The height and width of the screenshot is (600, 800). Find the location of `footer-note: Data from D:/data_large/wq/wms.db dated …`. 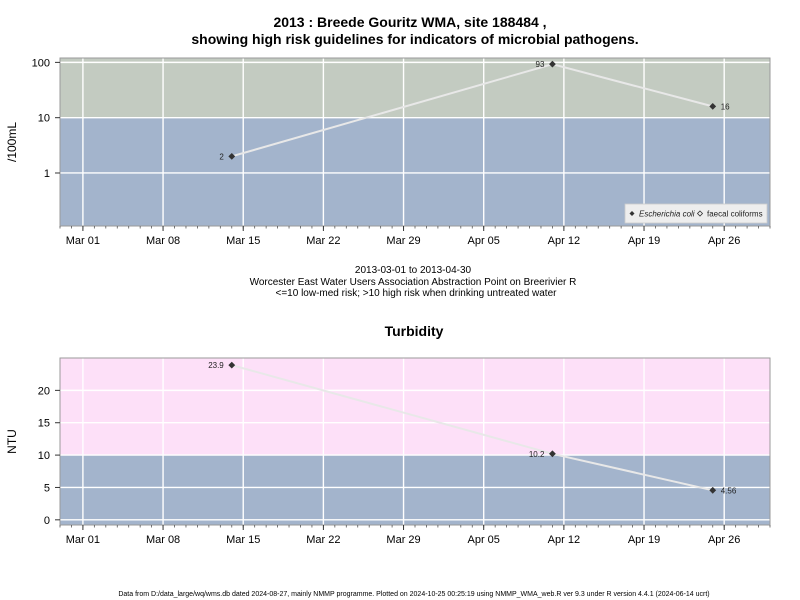

footer-note: Data from D:/data_large/wq/wms.db dated … is located at coordinates (413, 594).